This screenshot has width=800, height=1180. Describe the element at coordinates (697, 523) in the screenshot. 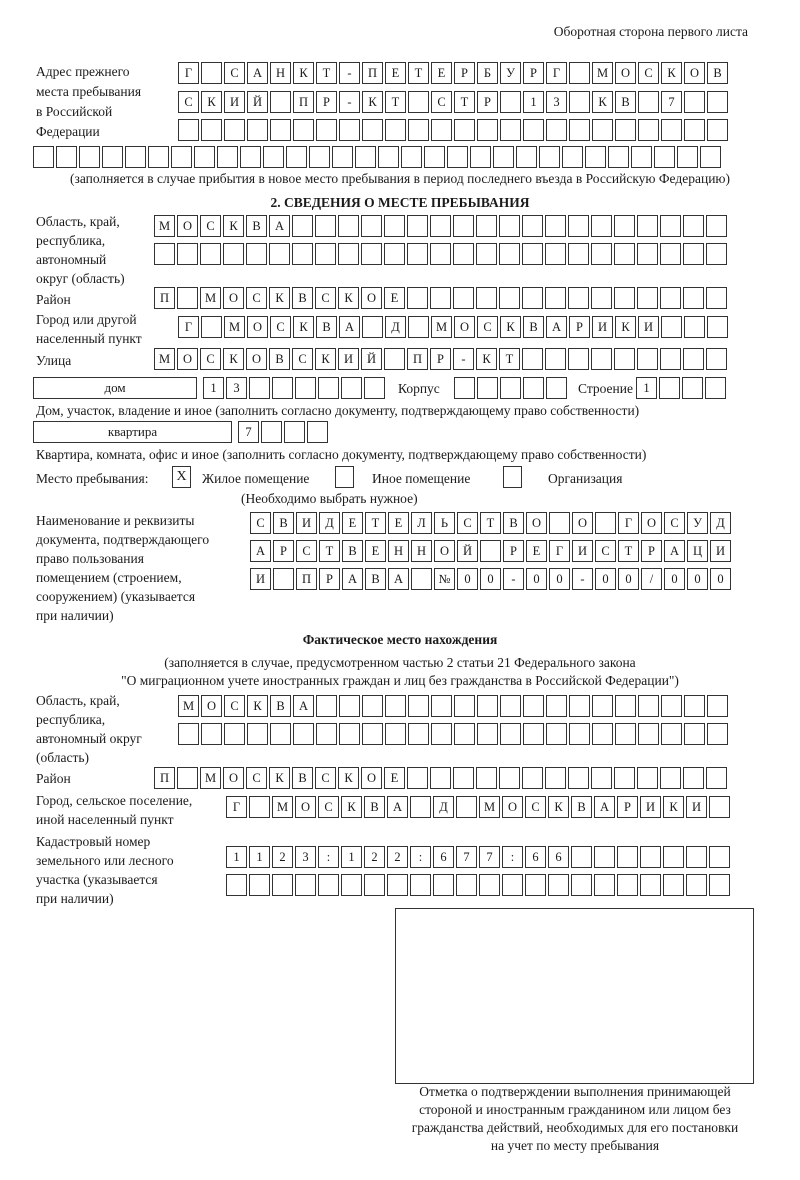

I see `char-cell: У` at that location.